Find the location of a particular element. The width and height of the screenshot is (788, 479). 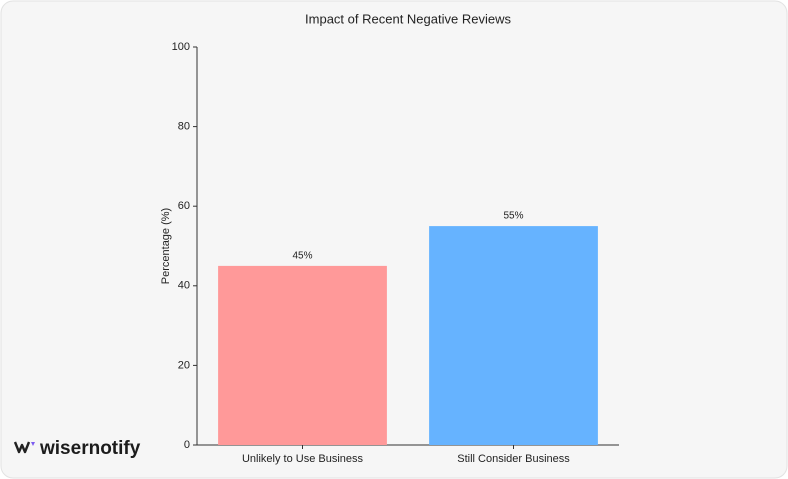

brand-logo: wisernotify is located at coordinates (77, 448).